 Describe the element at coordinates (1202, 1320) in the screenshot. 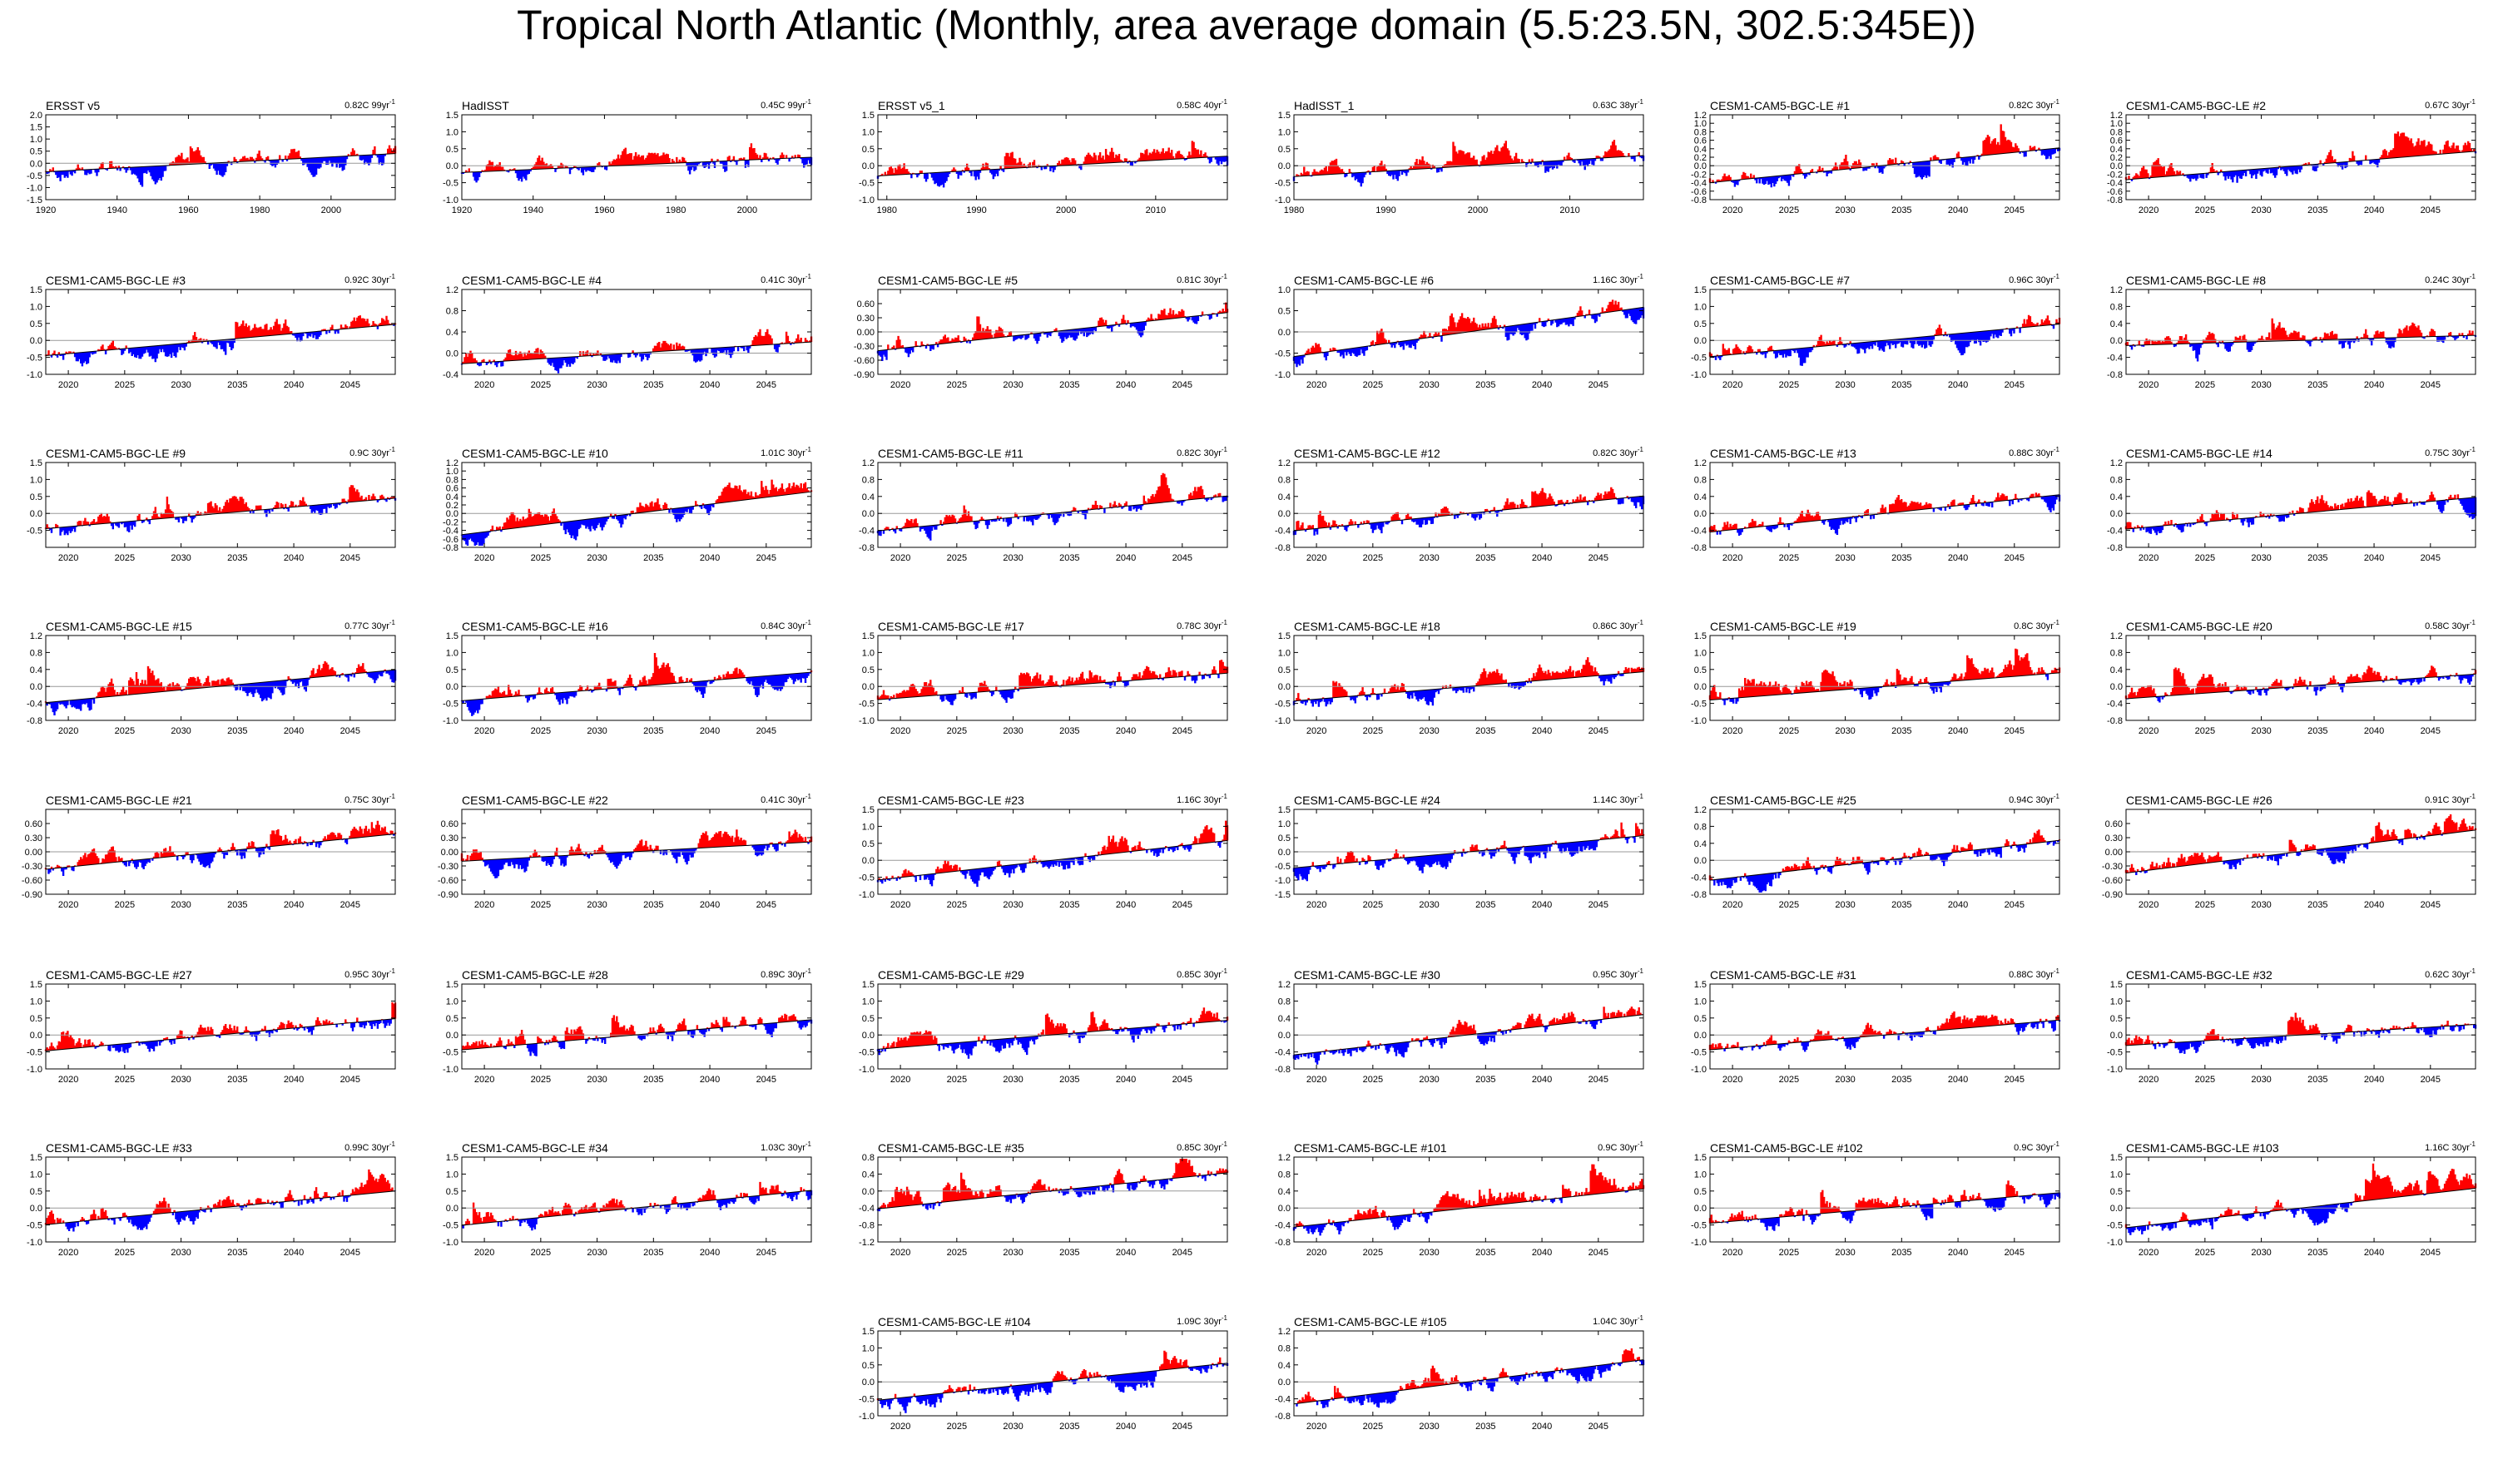

I see `panel-trend: 1.09C 30yr-1` at that location.